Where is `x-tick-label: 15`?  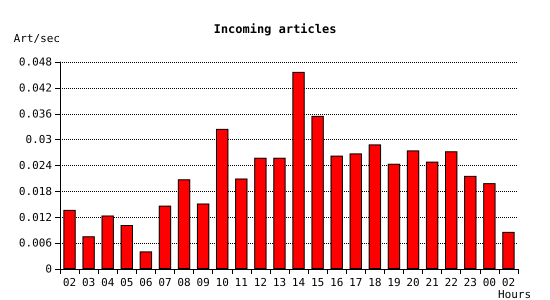
x-tick-label: 15 is located at coordinates (317, 282).